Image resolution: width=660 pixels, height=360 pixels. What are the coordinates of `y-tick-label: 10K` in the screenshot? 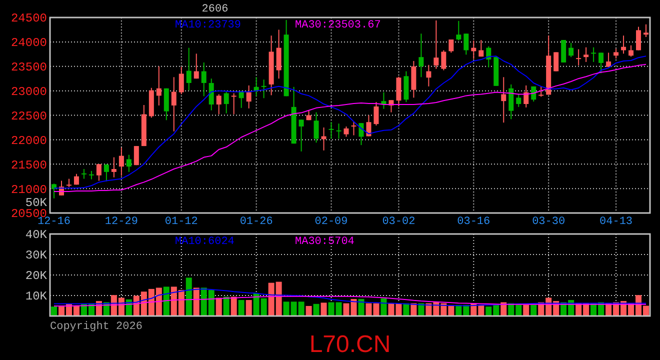 It's located at (36, 297).